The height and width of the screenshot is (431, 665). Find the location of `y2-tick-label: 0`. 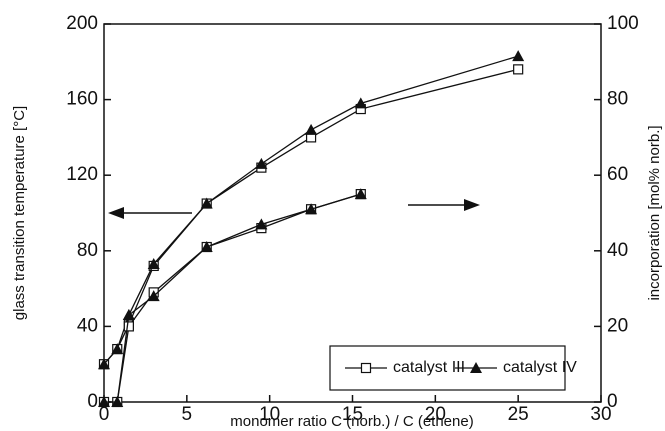

y2-tick-label: 0 is located at coordinates (612, 401).